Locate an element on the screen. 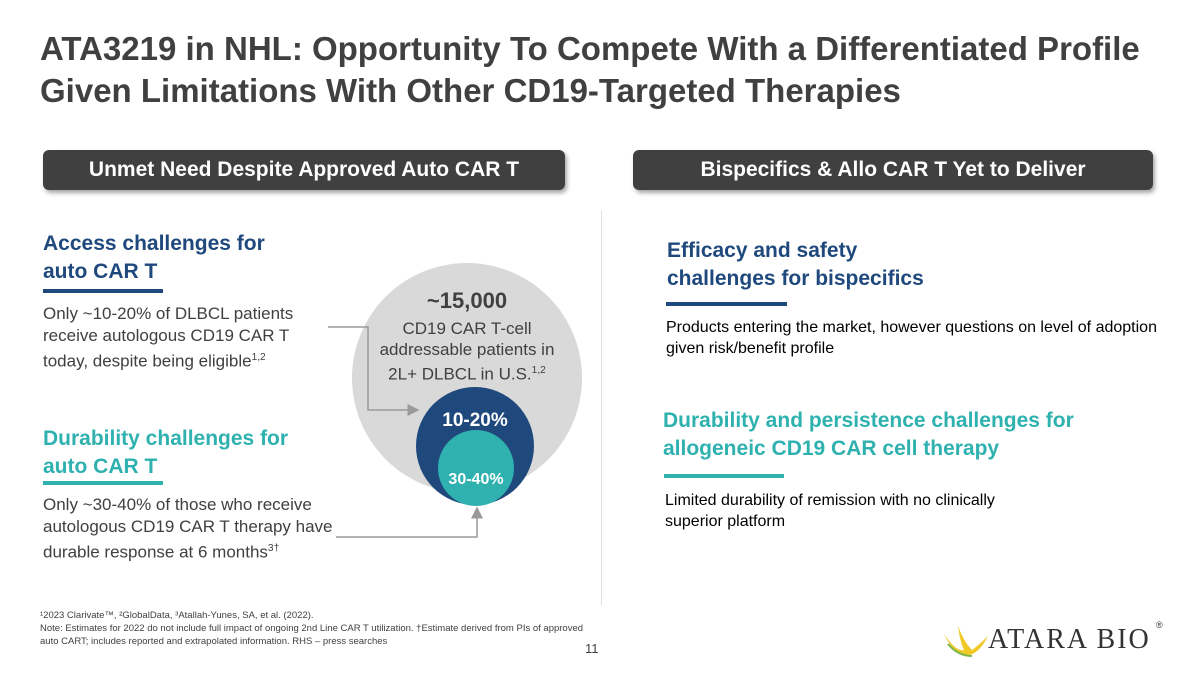 Image resolution: width=1200 pixels, height=675 pixels. addressable-count: ~15,000 is located at coordinates (467, 300).